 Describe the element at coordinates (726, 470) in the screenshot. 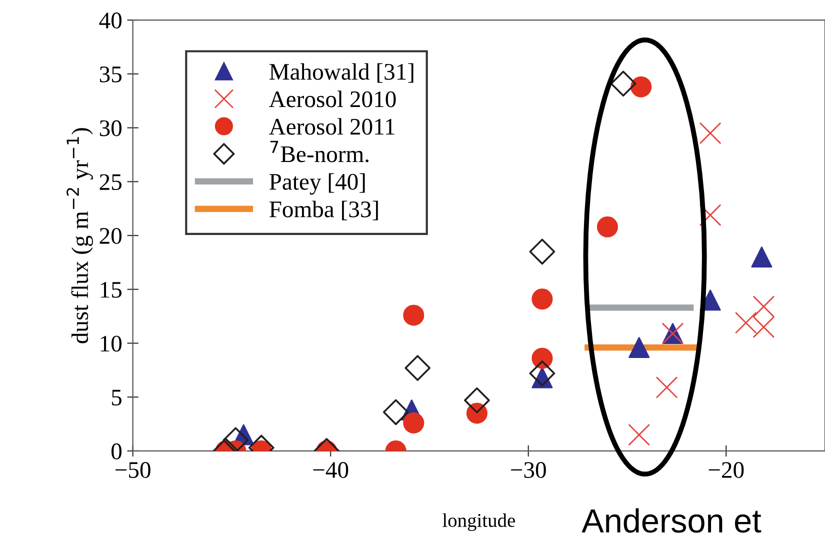

I see `x-tick-label: −20` at that location.